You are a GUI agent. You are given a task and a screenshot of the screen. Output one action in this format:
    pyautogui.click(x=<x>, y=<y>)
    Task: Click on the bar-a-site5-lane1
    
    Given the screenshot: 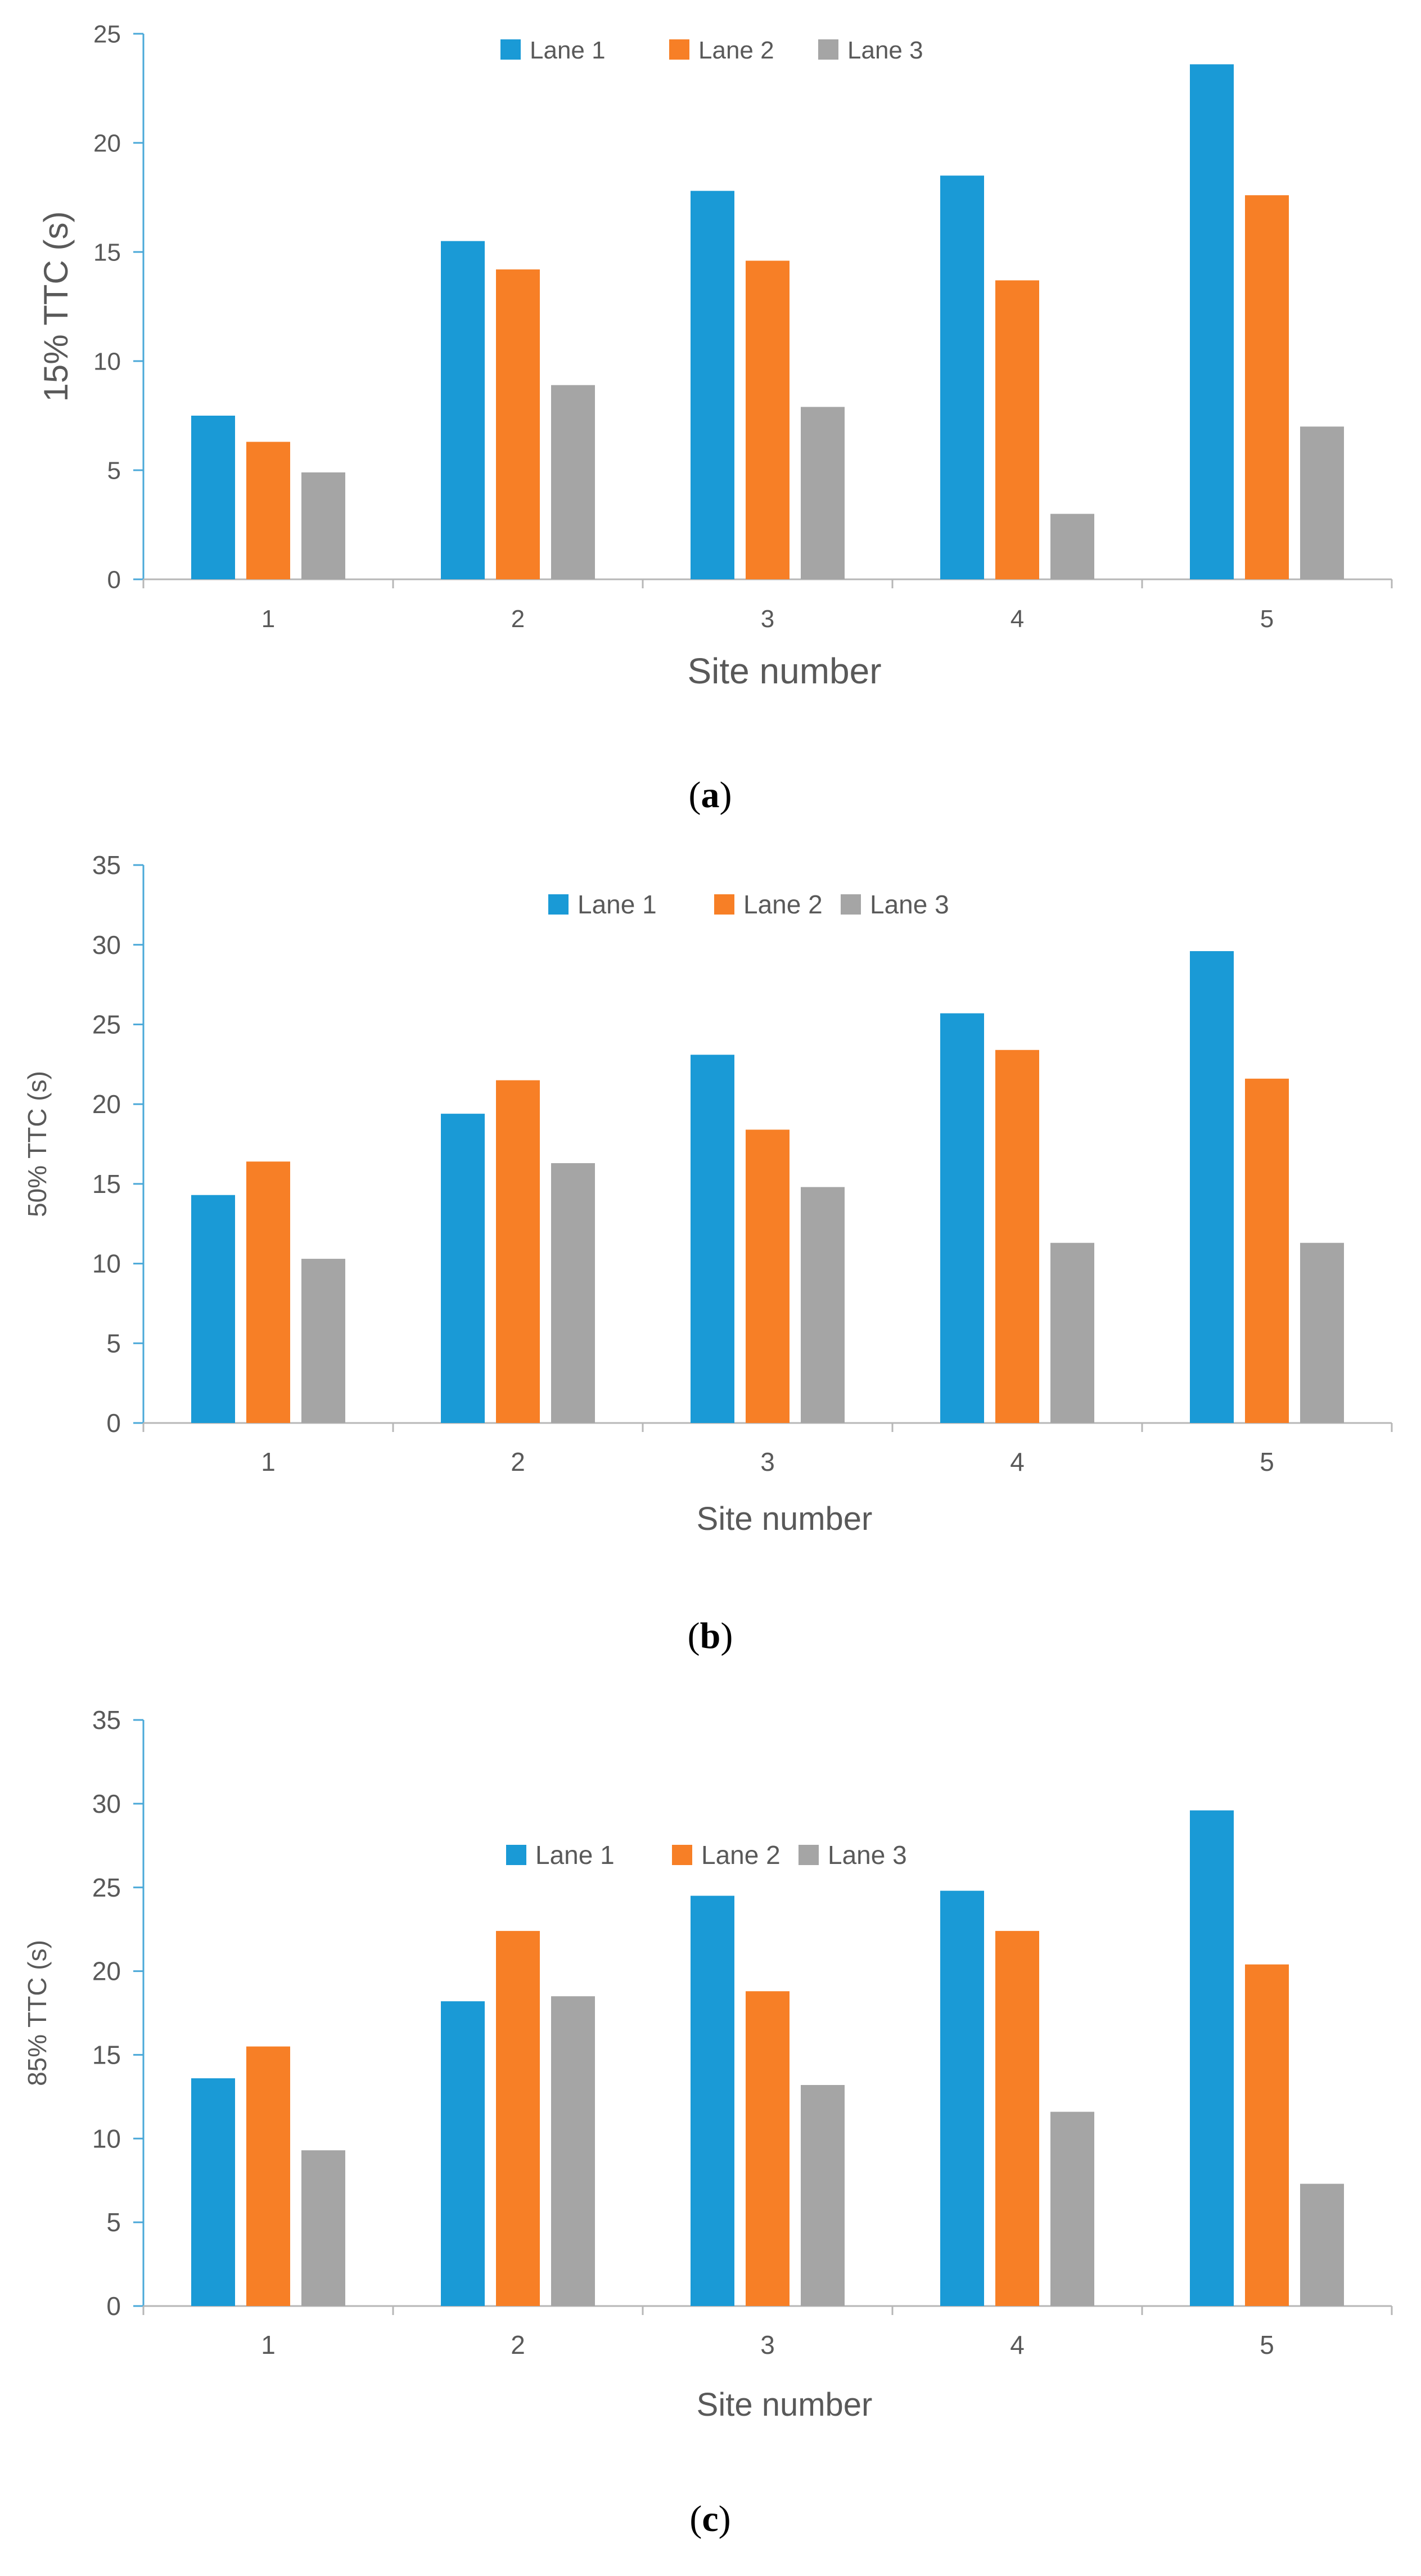 What is the action you would take?
    pyautogui.click(x=1212, y=322)
    